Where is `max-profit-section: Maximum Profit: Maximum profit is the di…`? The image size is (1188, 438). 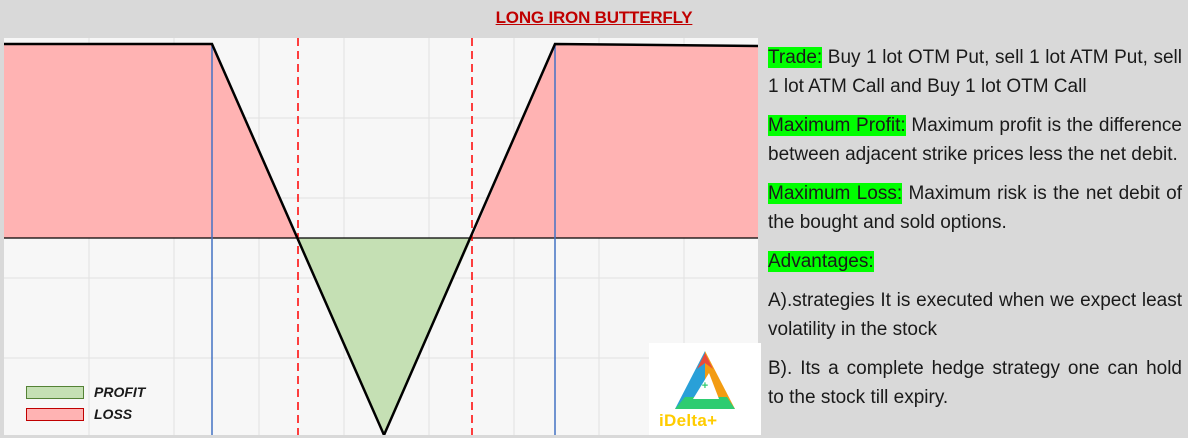 max-profit-section: Maximum Profit: Maximum profit is the di… is located at coordinates (975, 140).